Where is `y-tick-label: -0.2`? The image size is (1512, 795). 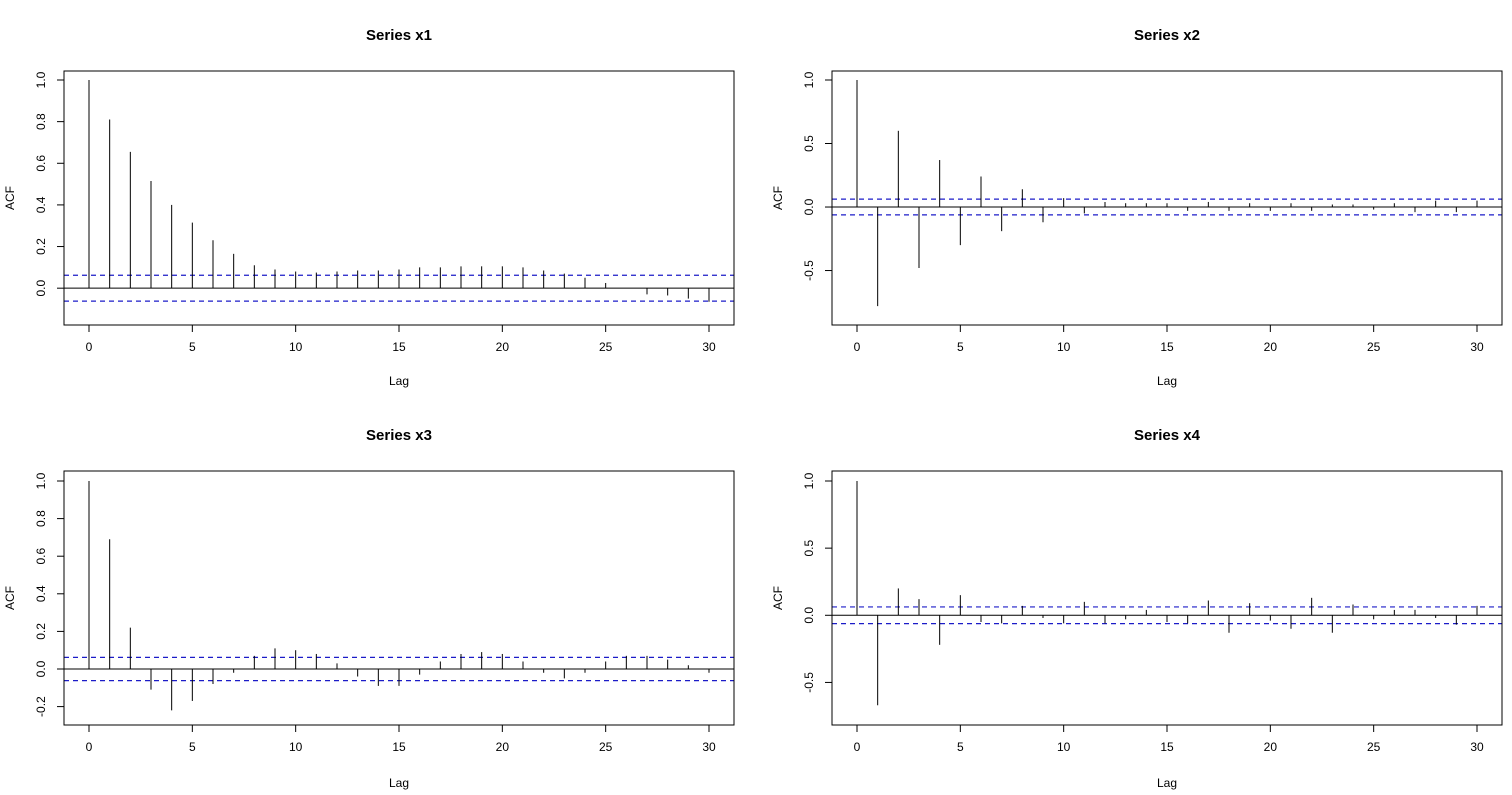
y-tick-label: -0.2 is located at coordinates (41, 706).